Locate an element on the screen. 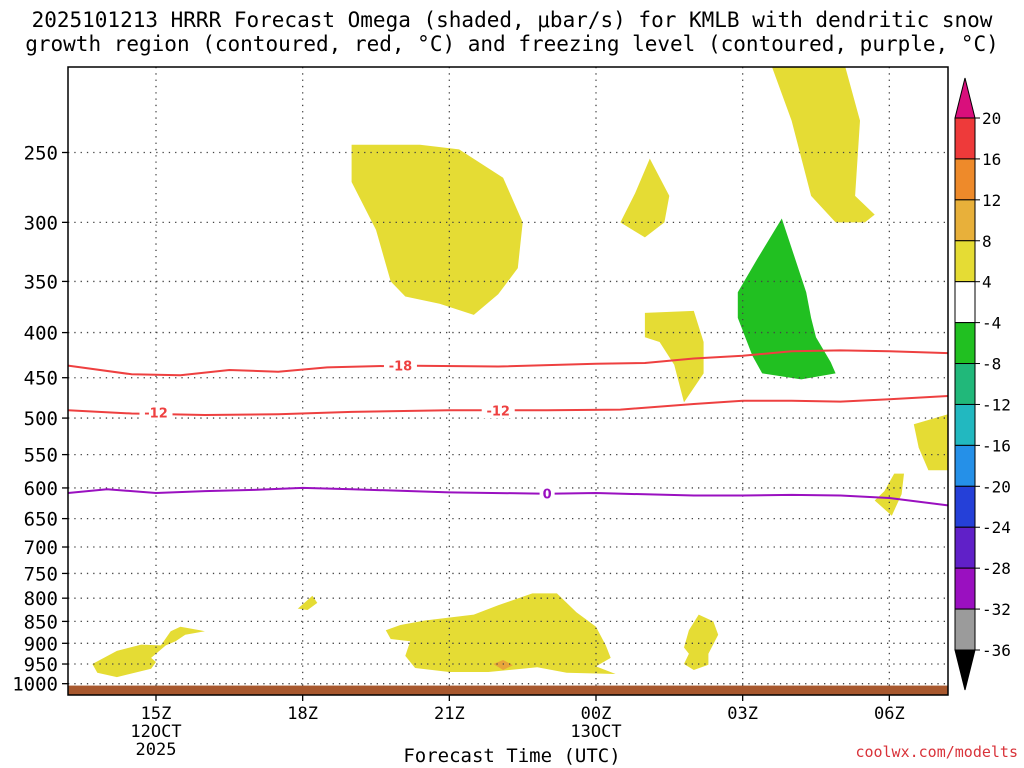 This screenshot has width=1024, height=768. colorbar-label: 12 is located at coordinates (991, 200).